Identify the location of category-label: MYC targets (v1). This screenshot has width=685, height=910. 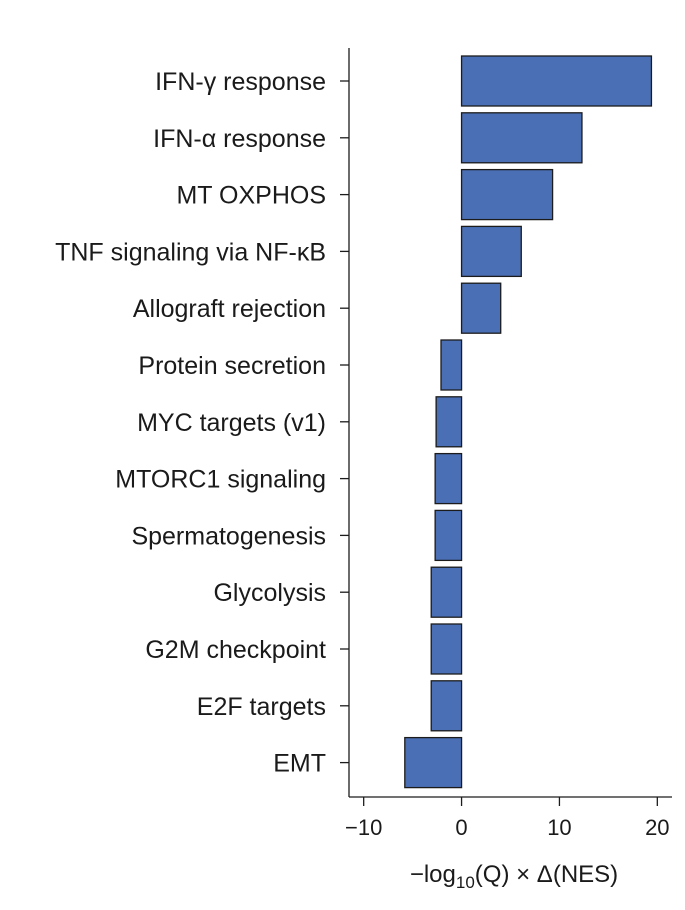
(231, 423).